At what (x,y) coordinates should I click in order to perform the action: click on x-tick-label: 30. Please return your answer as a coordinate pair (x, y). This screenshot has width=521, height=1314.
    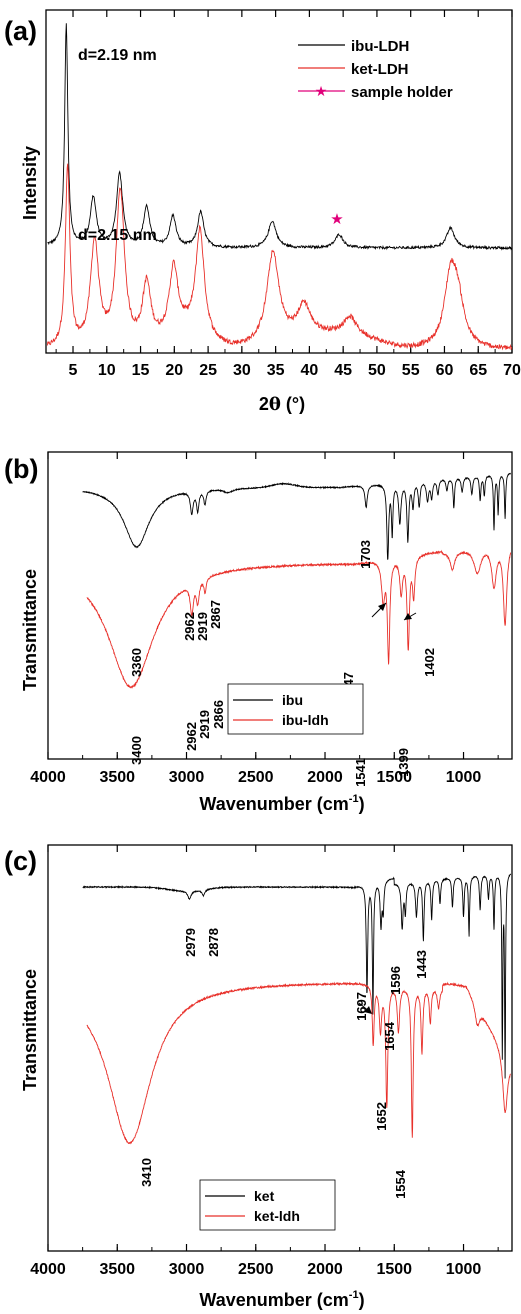
    Looking at the image, I should click on (242, 370).